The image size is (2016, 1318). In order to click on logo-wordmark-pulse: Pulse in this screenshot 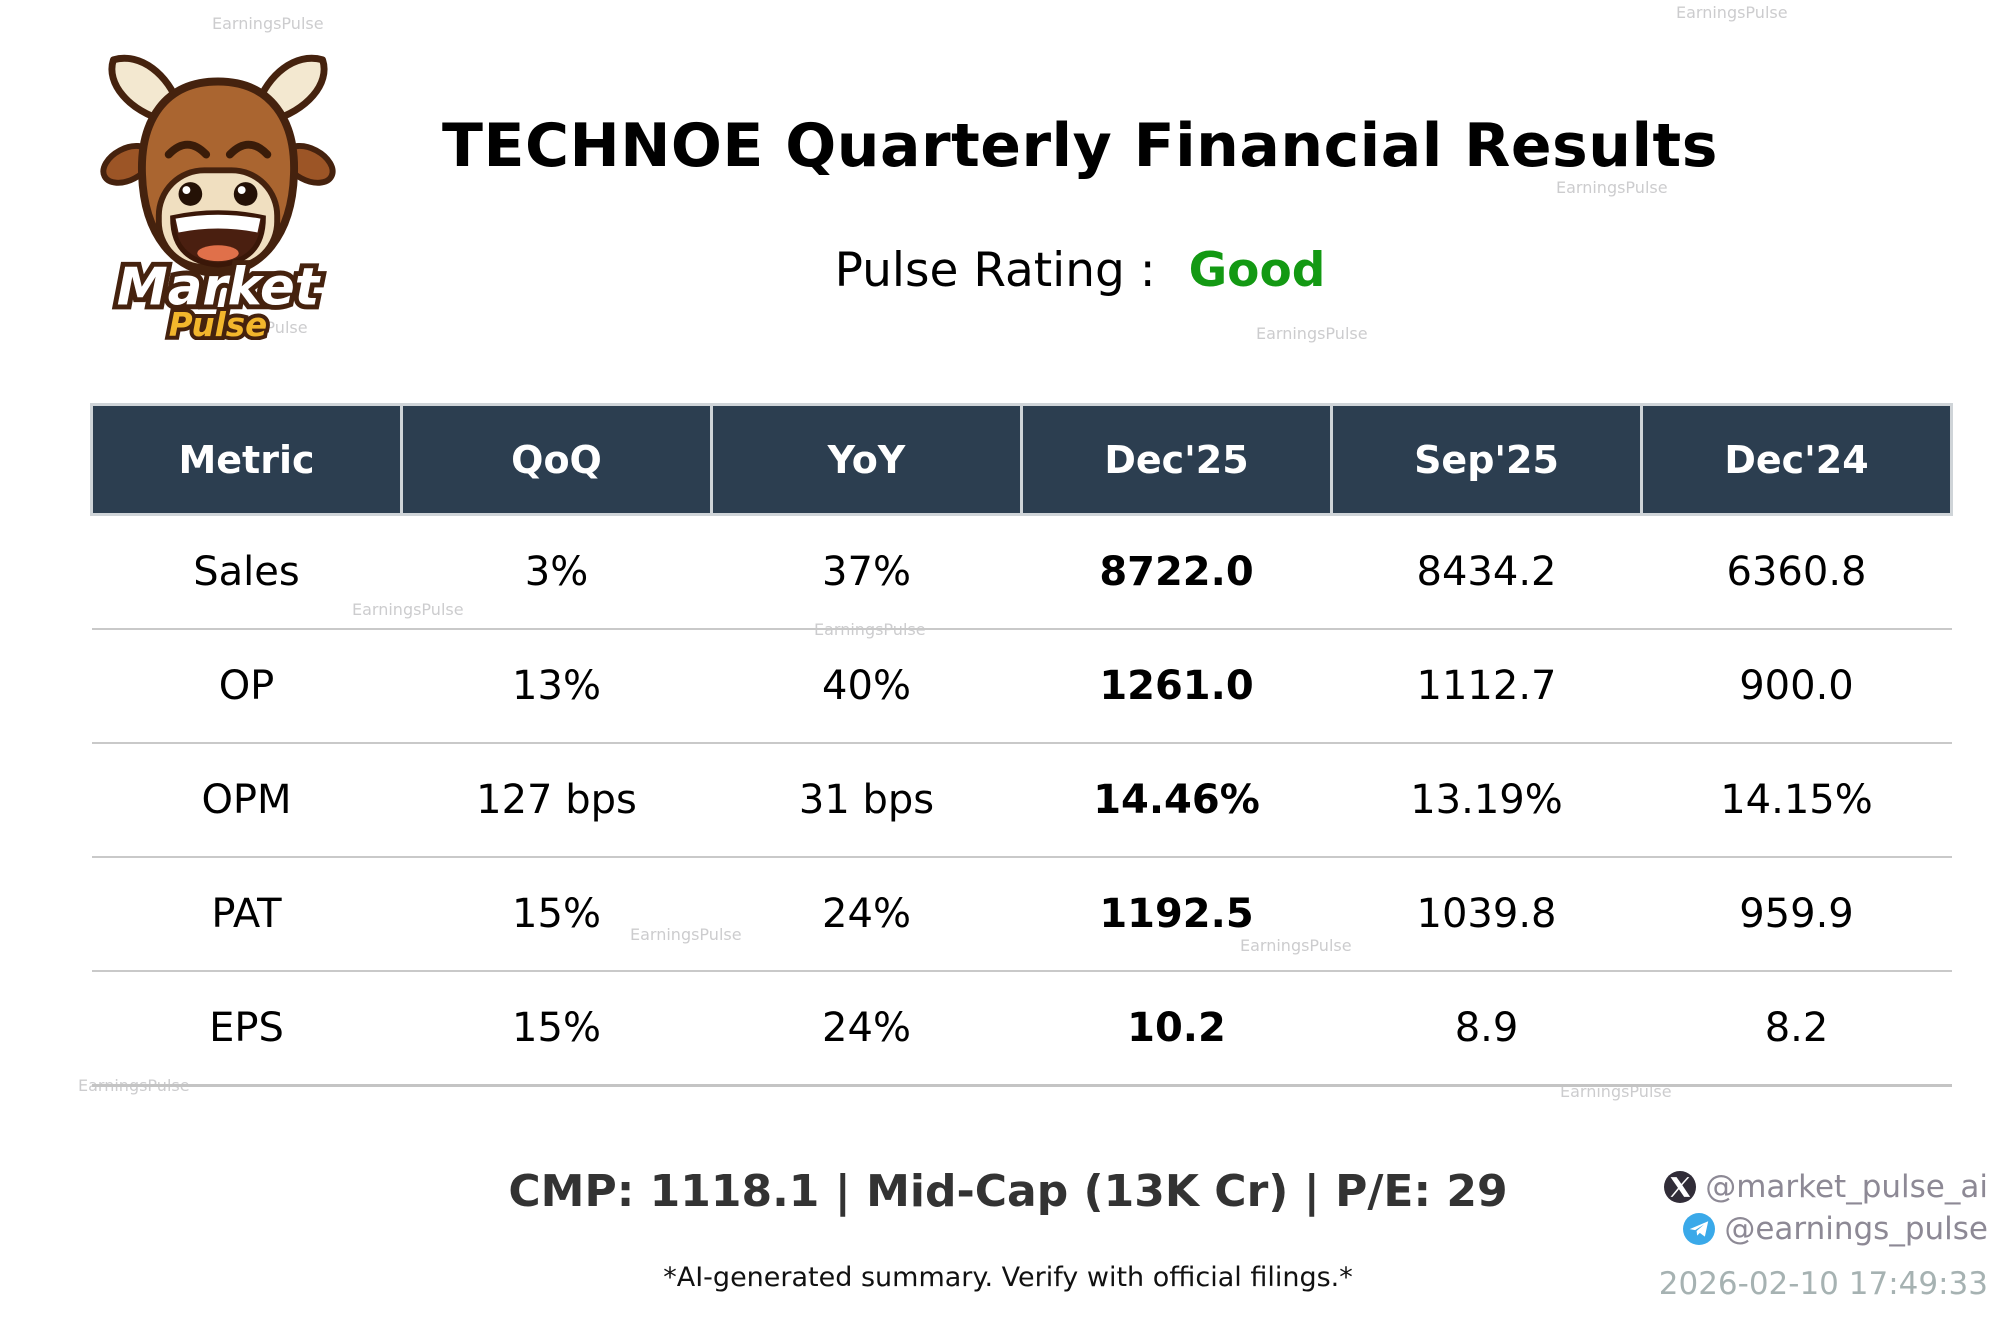, I will do `click(218, 323)`.